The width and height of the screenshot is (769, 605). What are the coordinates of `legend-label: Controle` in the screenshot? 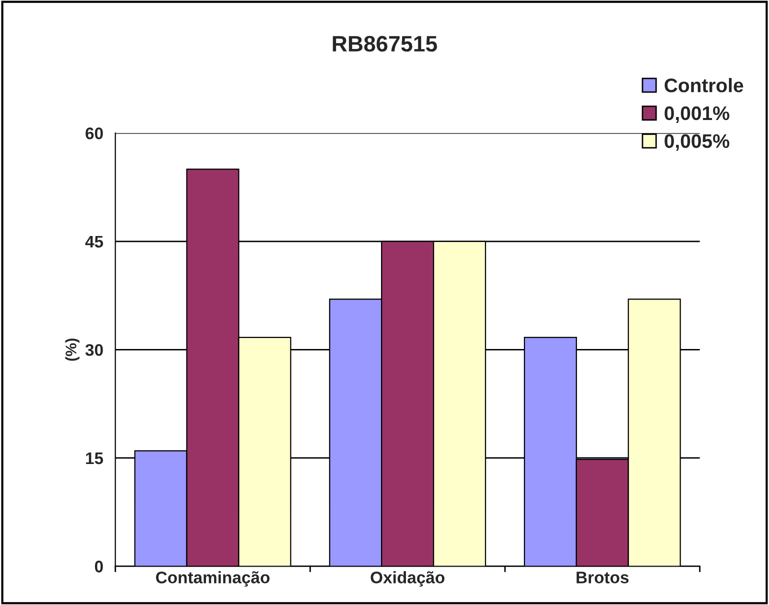 It's located at (704, 85).